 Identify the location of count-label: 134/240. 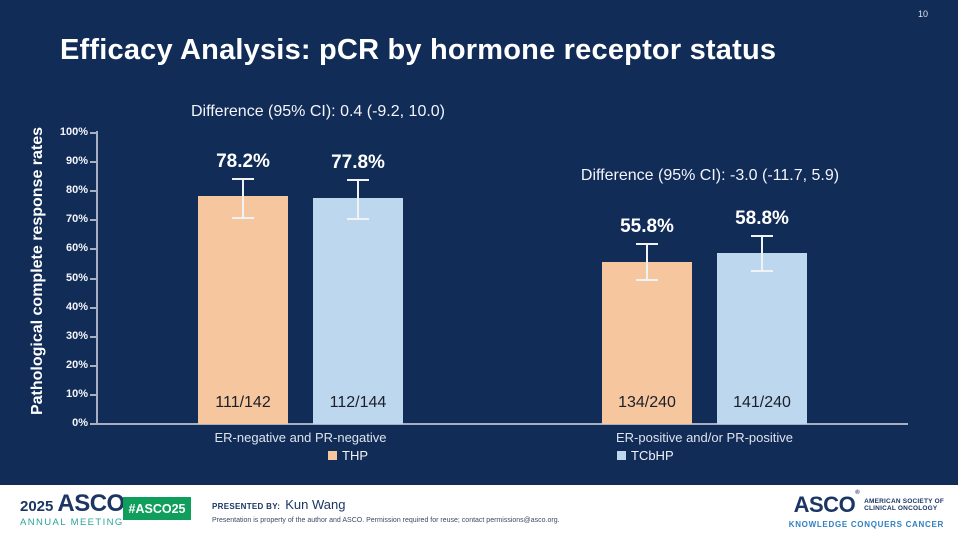
(647, 402).